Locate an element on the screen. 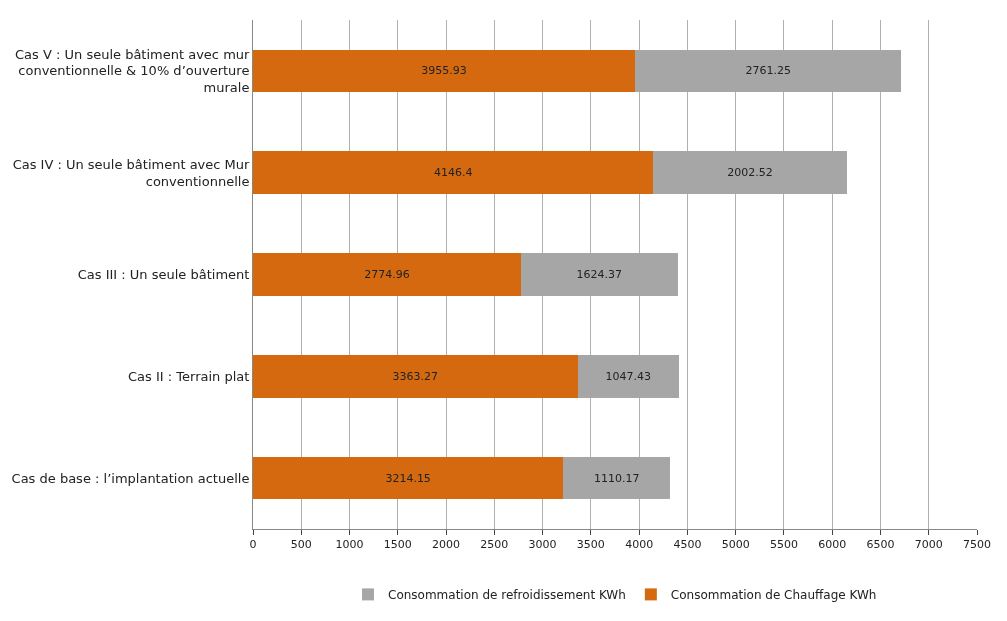 Image resolution: width=1007 pixels, height=621 pixels. legend-label: Consommation de refroidissement KWh is located at coordinates (507, 595).